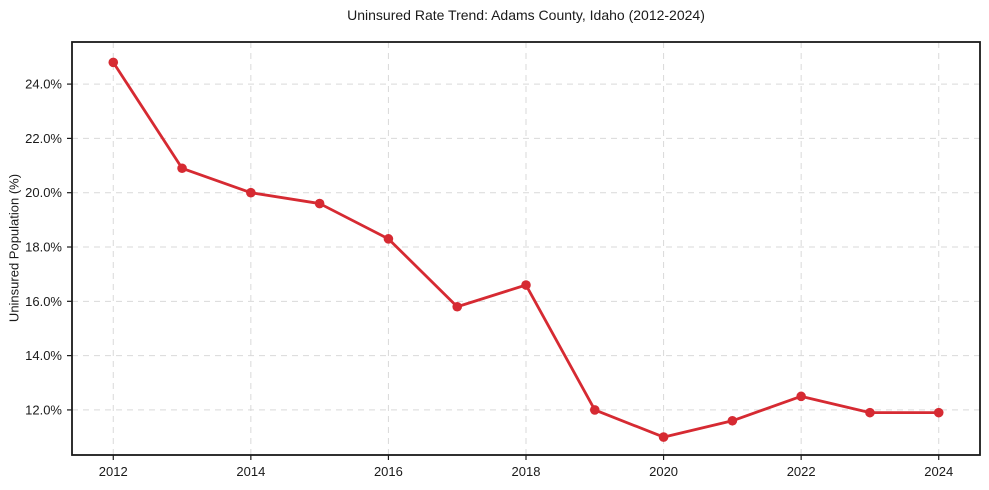 The width and height of the screenshot is (989, 490). I want to click on x-tick-label: 2022, so click(801, 471).